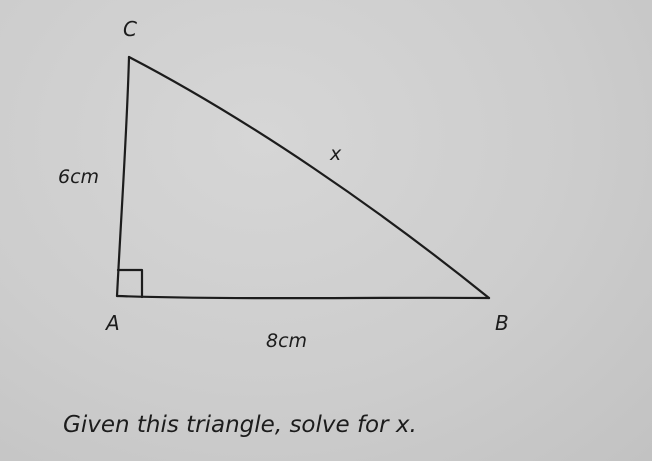 This screenshot has width=652, height=461. Describe the element at coordinates (112, 323) in the screenshot. I see `vertex-label-a: A` at that location.